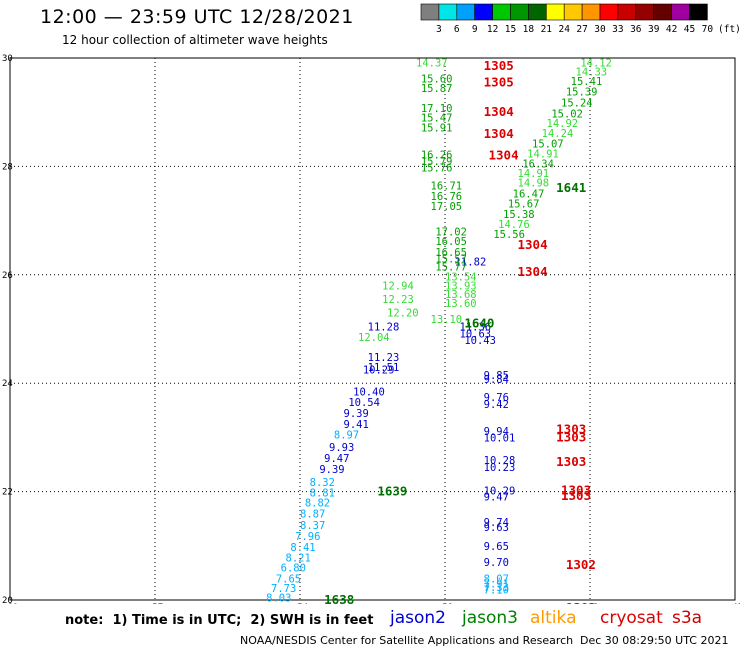 This screenshot has width=740, height=650. What do you see at coordinates (300, 603) in the screenshot?
I see `x-tick-label: -54` at bounding box center [300, 603].